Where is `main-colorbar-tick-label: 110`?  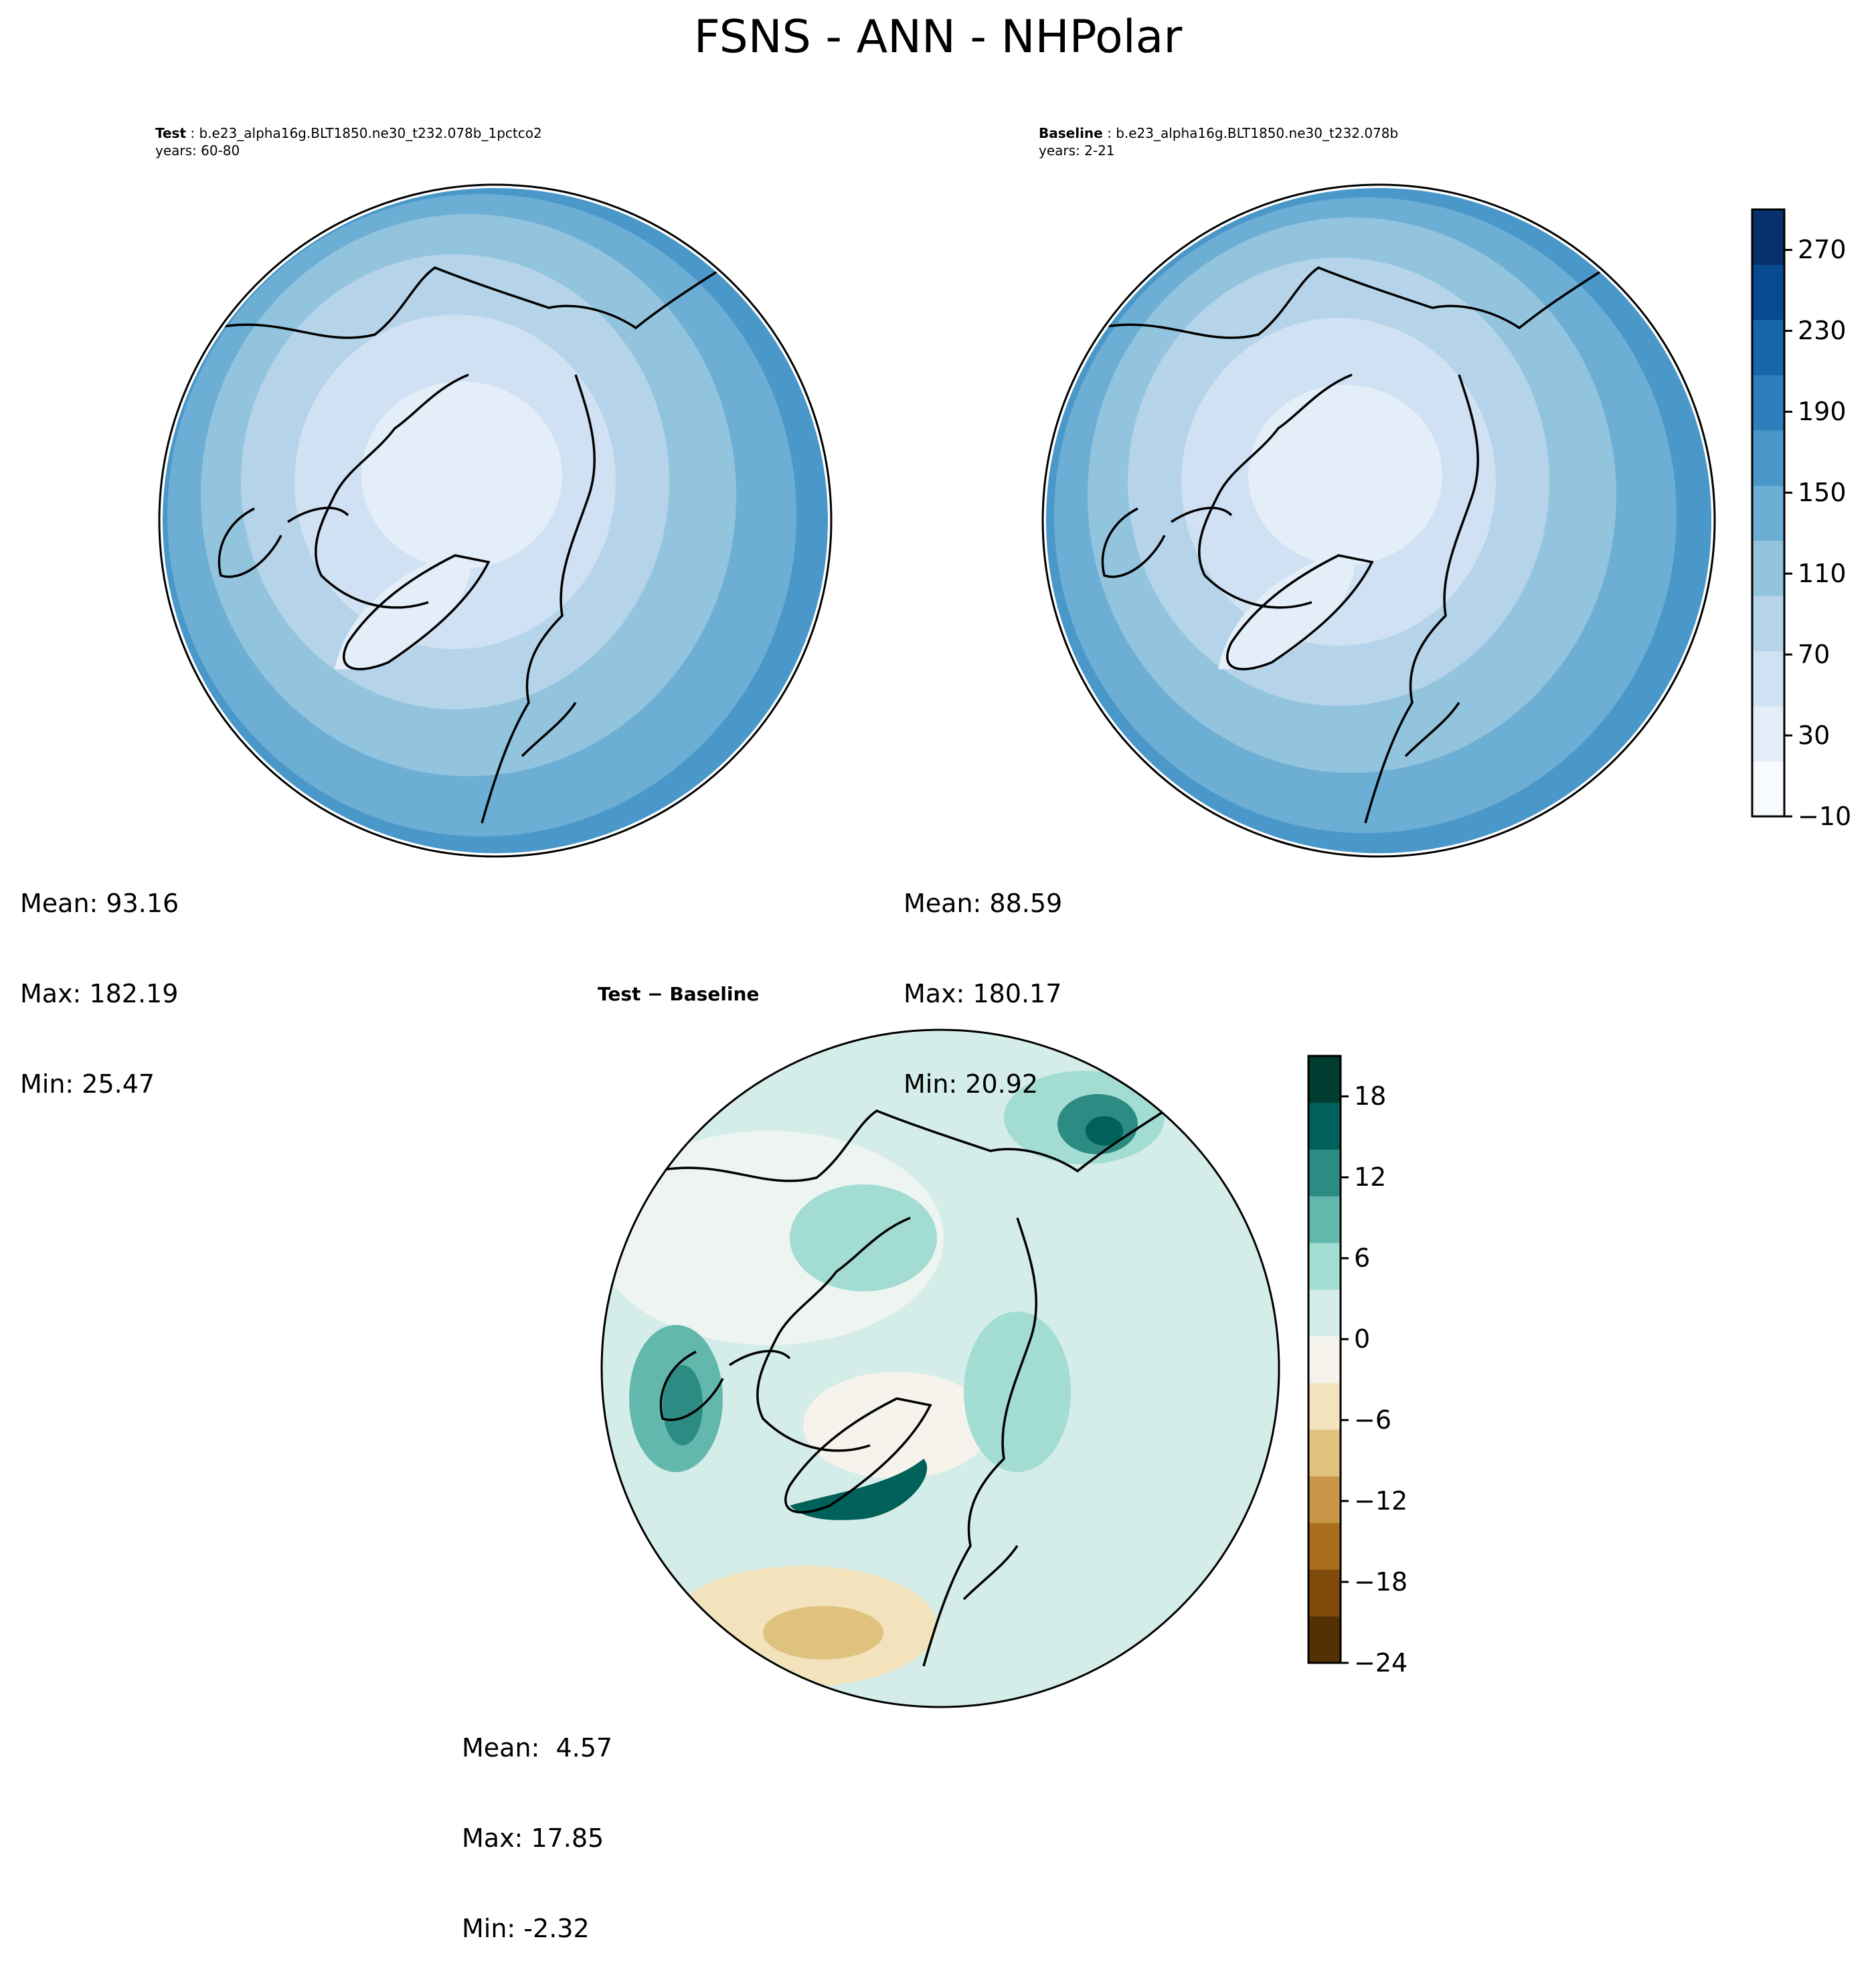
main-colorbar-tick-label: 110 is located at coordinates (1822, 574).